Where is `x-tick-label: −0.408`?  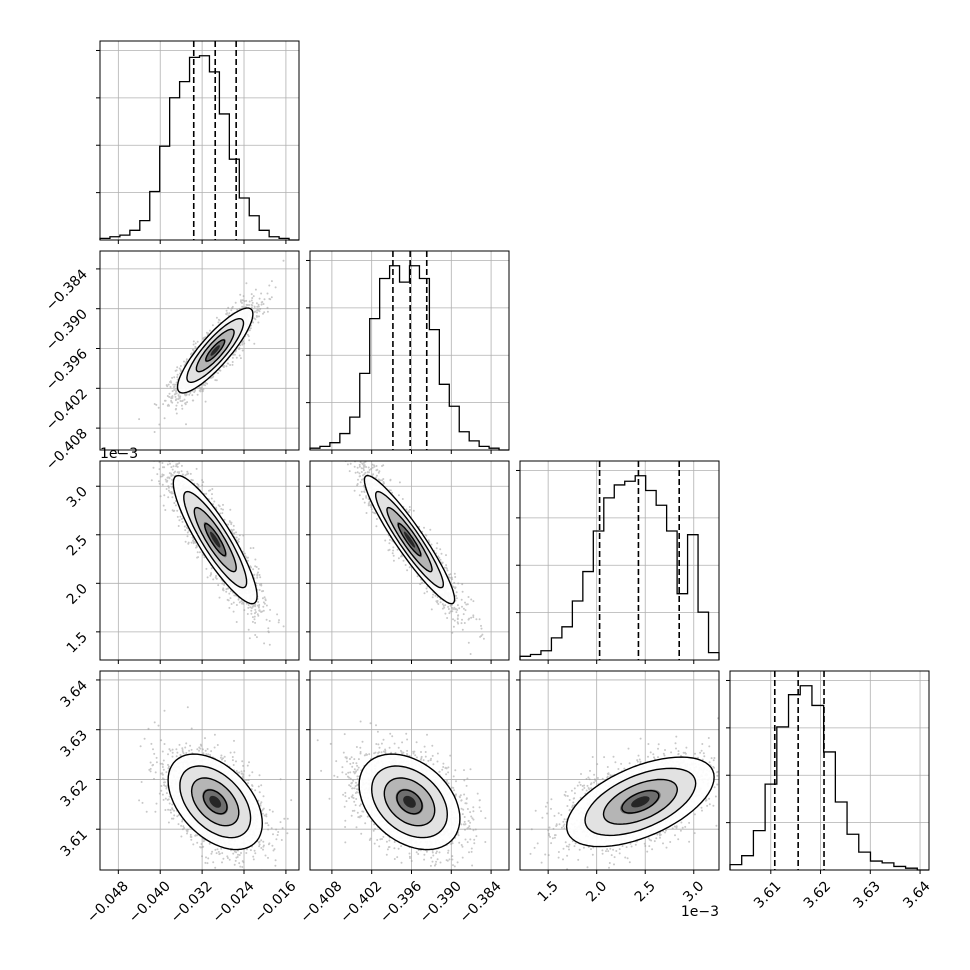 x-tick-label: −0.408 is located at coordinates (322, 902).